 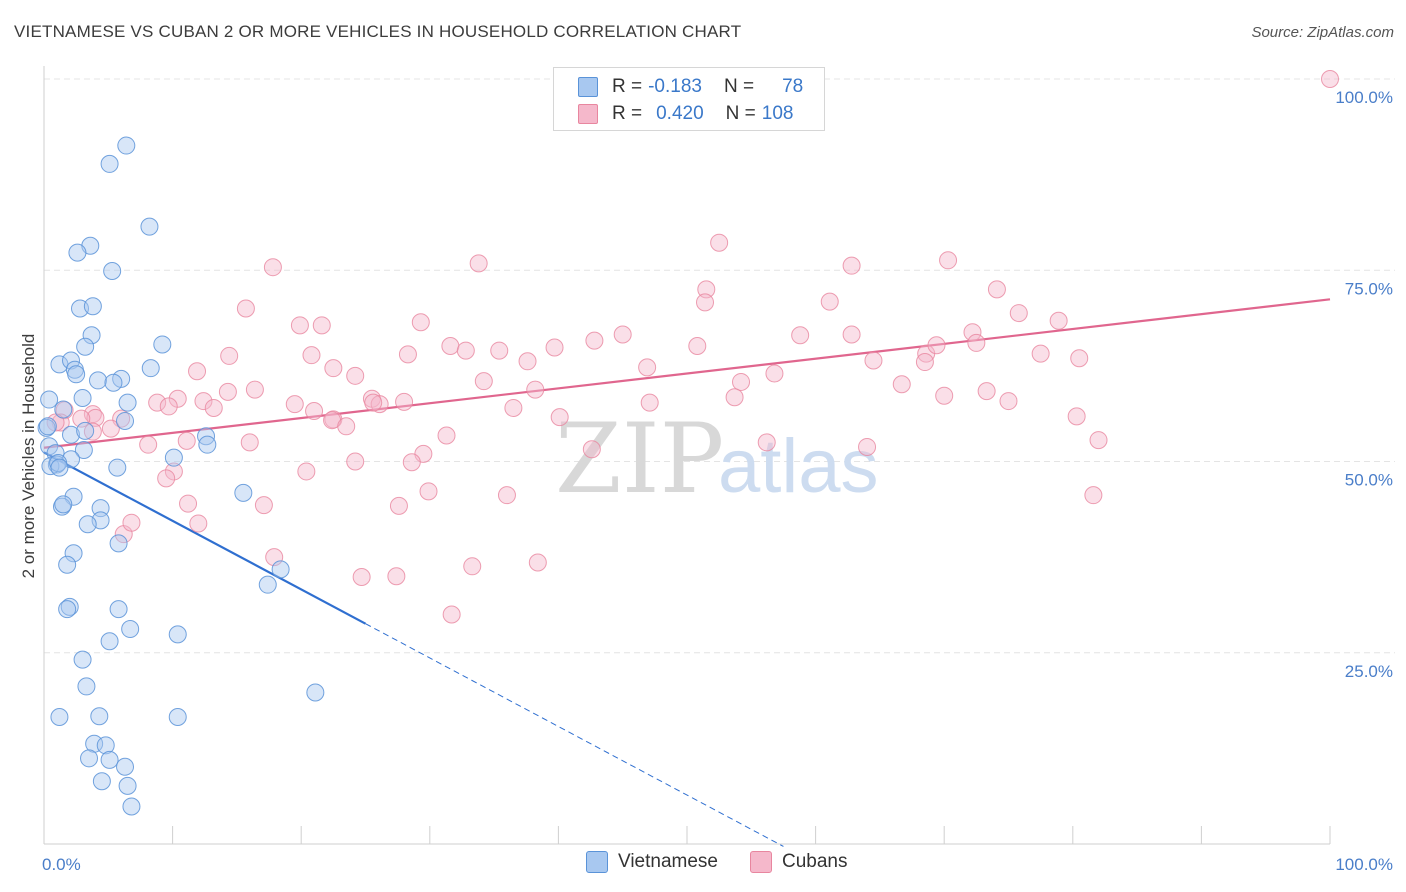 What do you see at coordinates (798, 466) in the screenshot?
I see `watermark-atlas: atlas` at bounding box center [798, 466].